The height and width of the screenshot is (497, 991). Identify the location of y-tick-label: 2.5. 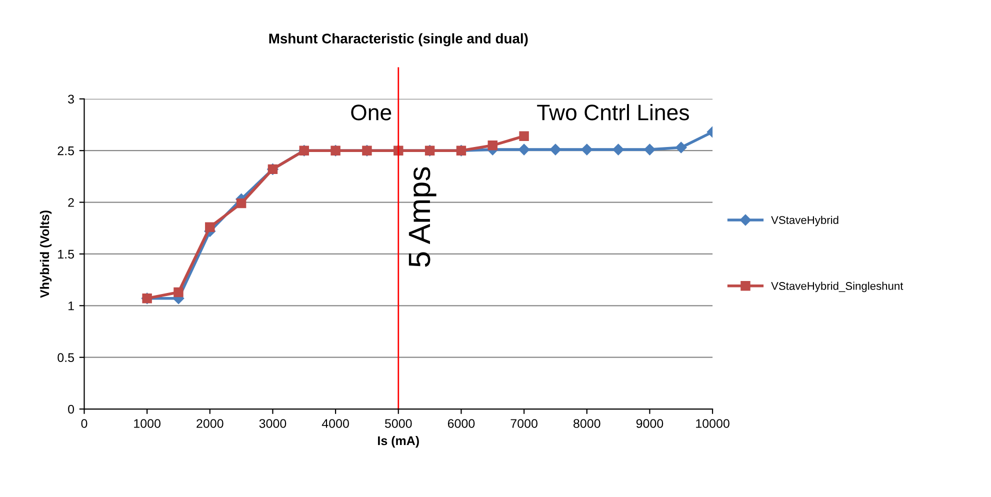
(66, 151).